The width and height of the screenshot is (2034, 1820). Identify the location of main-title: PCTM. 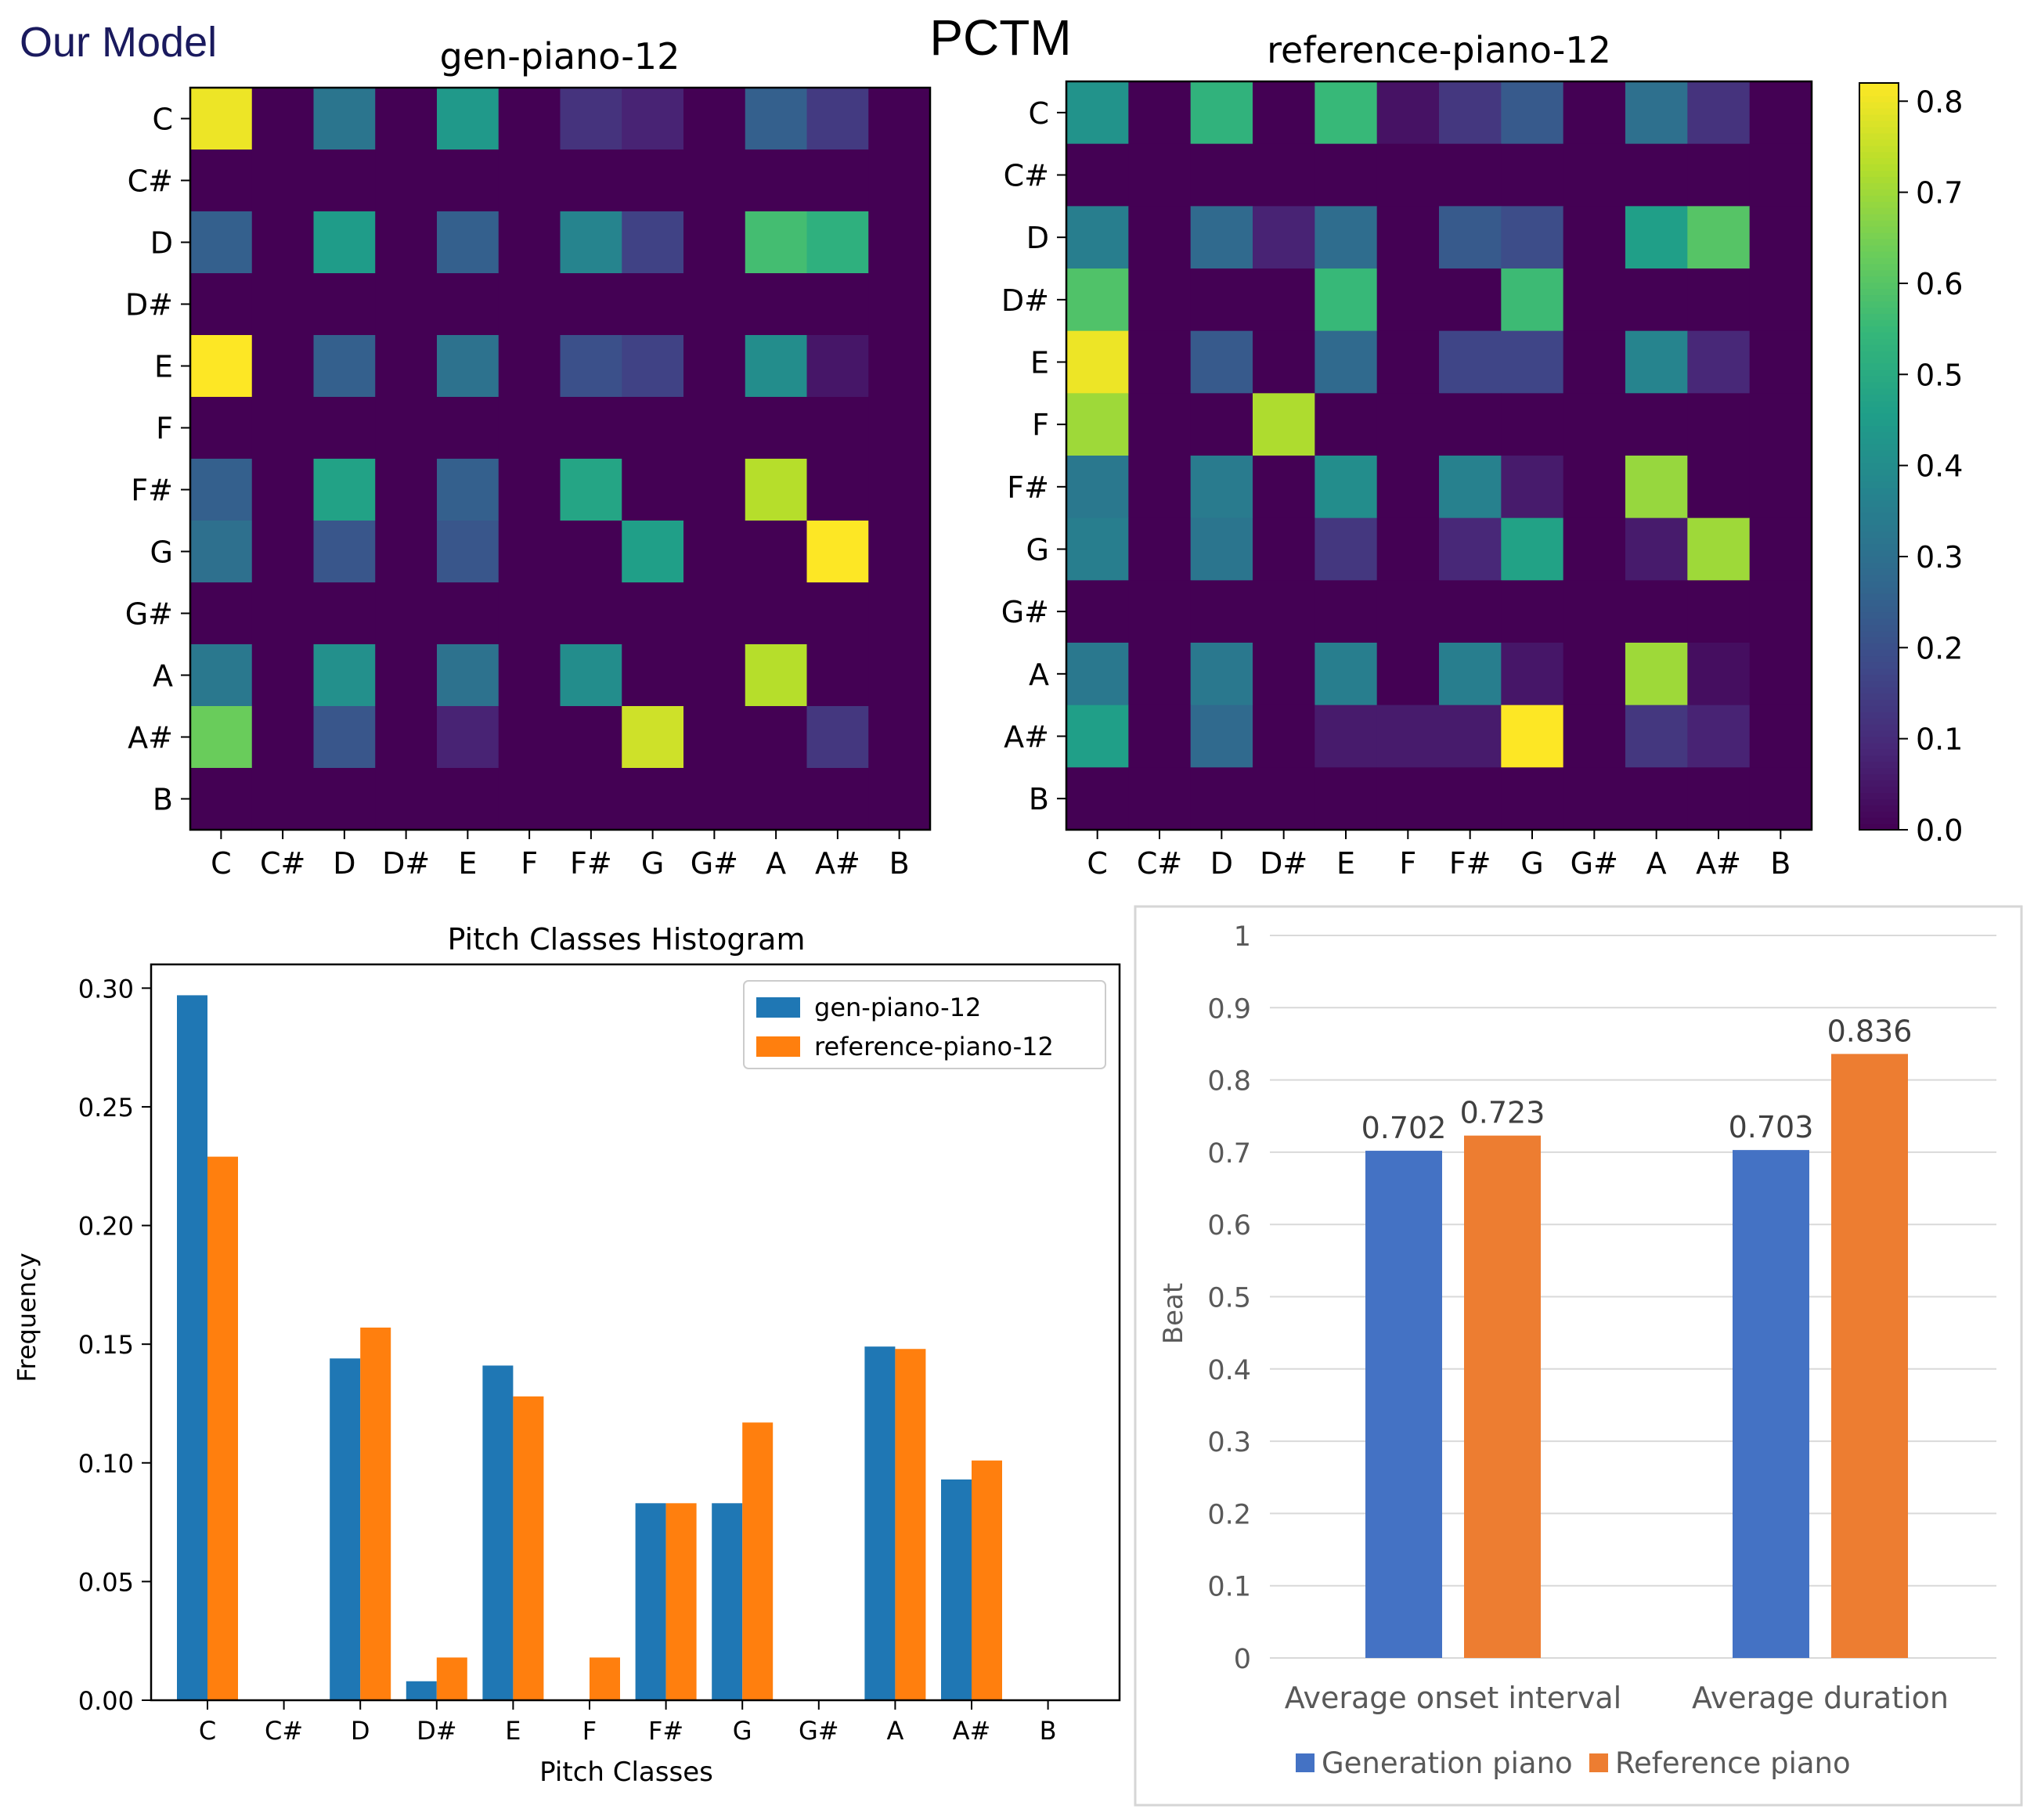
(1000, 37).